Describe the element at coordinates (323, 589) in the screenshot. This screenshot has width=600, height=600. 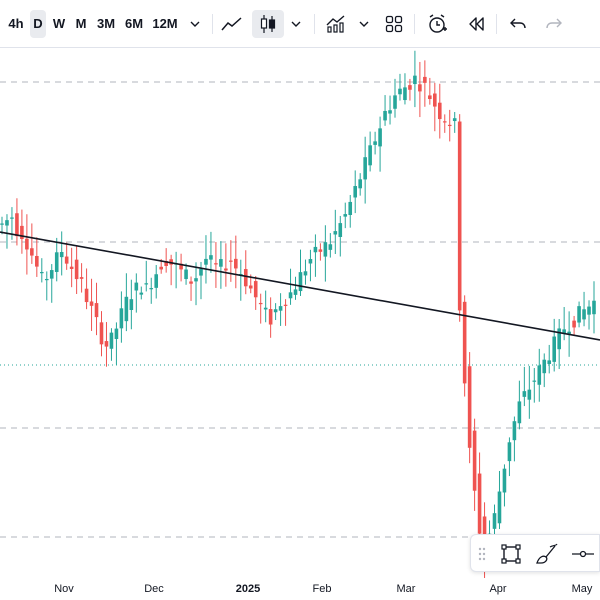
I see `time-axis: Nov Dec 2025 Feb Mar Apr May` at that location.